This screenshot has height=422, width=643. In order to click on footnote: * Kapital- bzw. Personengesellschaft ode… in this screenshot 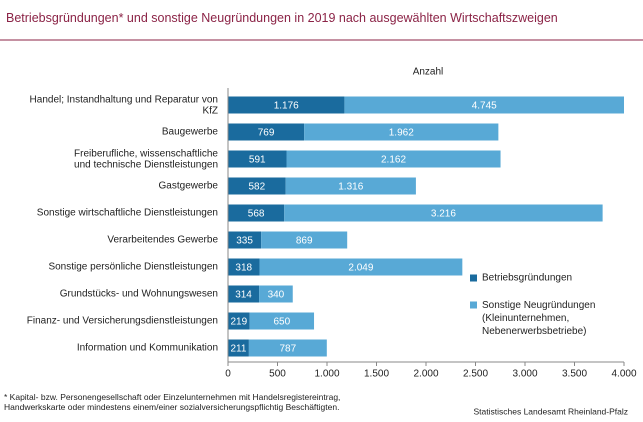, I will do `click(172, 402)`.